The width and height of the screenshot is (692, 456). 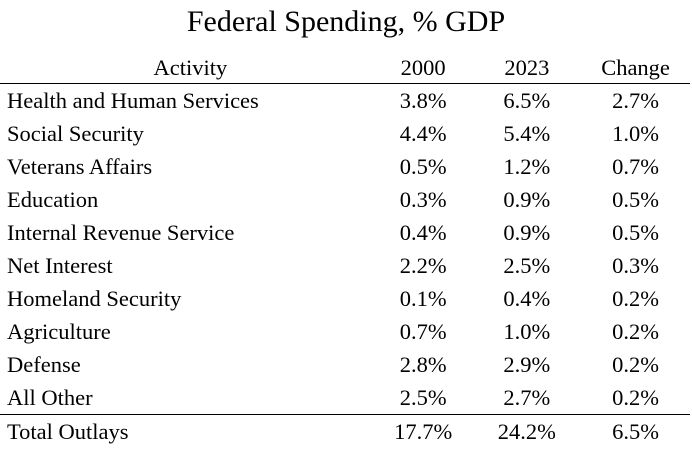 What do you see at coordinates (346, 21) in the screenshot?
I see `table-title: Federal Spending, % GDP` at bounding box center [346, 21].